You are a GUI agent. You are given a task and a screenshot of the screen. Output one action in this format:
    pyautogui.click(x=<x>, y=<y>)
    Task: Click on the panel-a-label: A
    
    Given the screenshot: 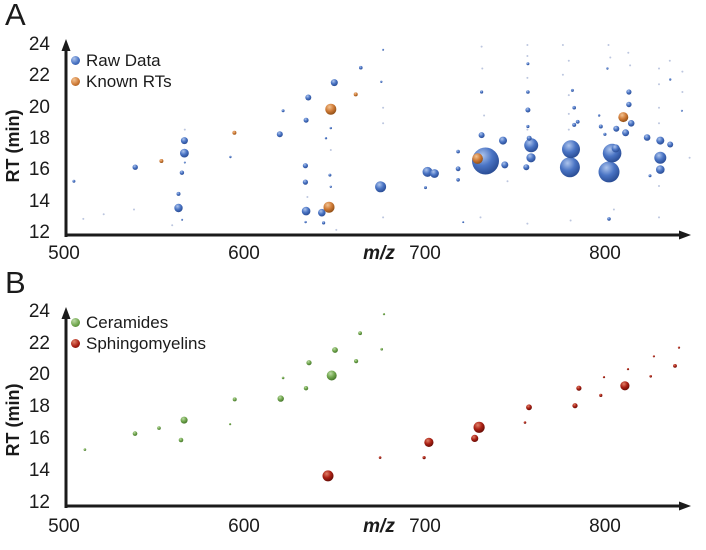 What is the action you would take?
    pyautogui.click(x=15, y=16)
    